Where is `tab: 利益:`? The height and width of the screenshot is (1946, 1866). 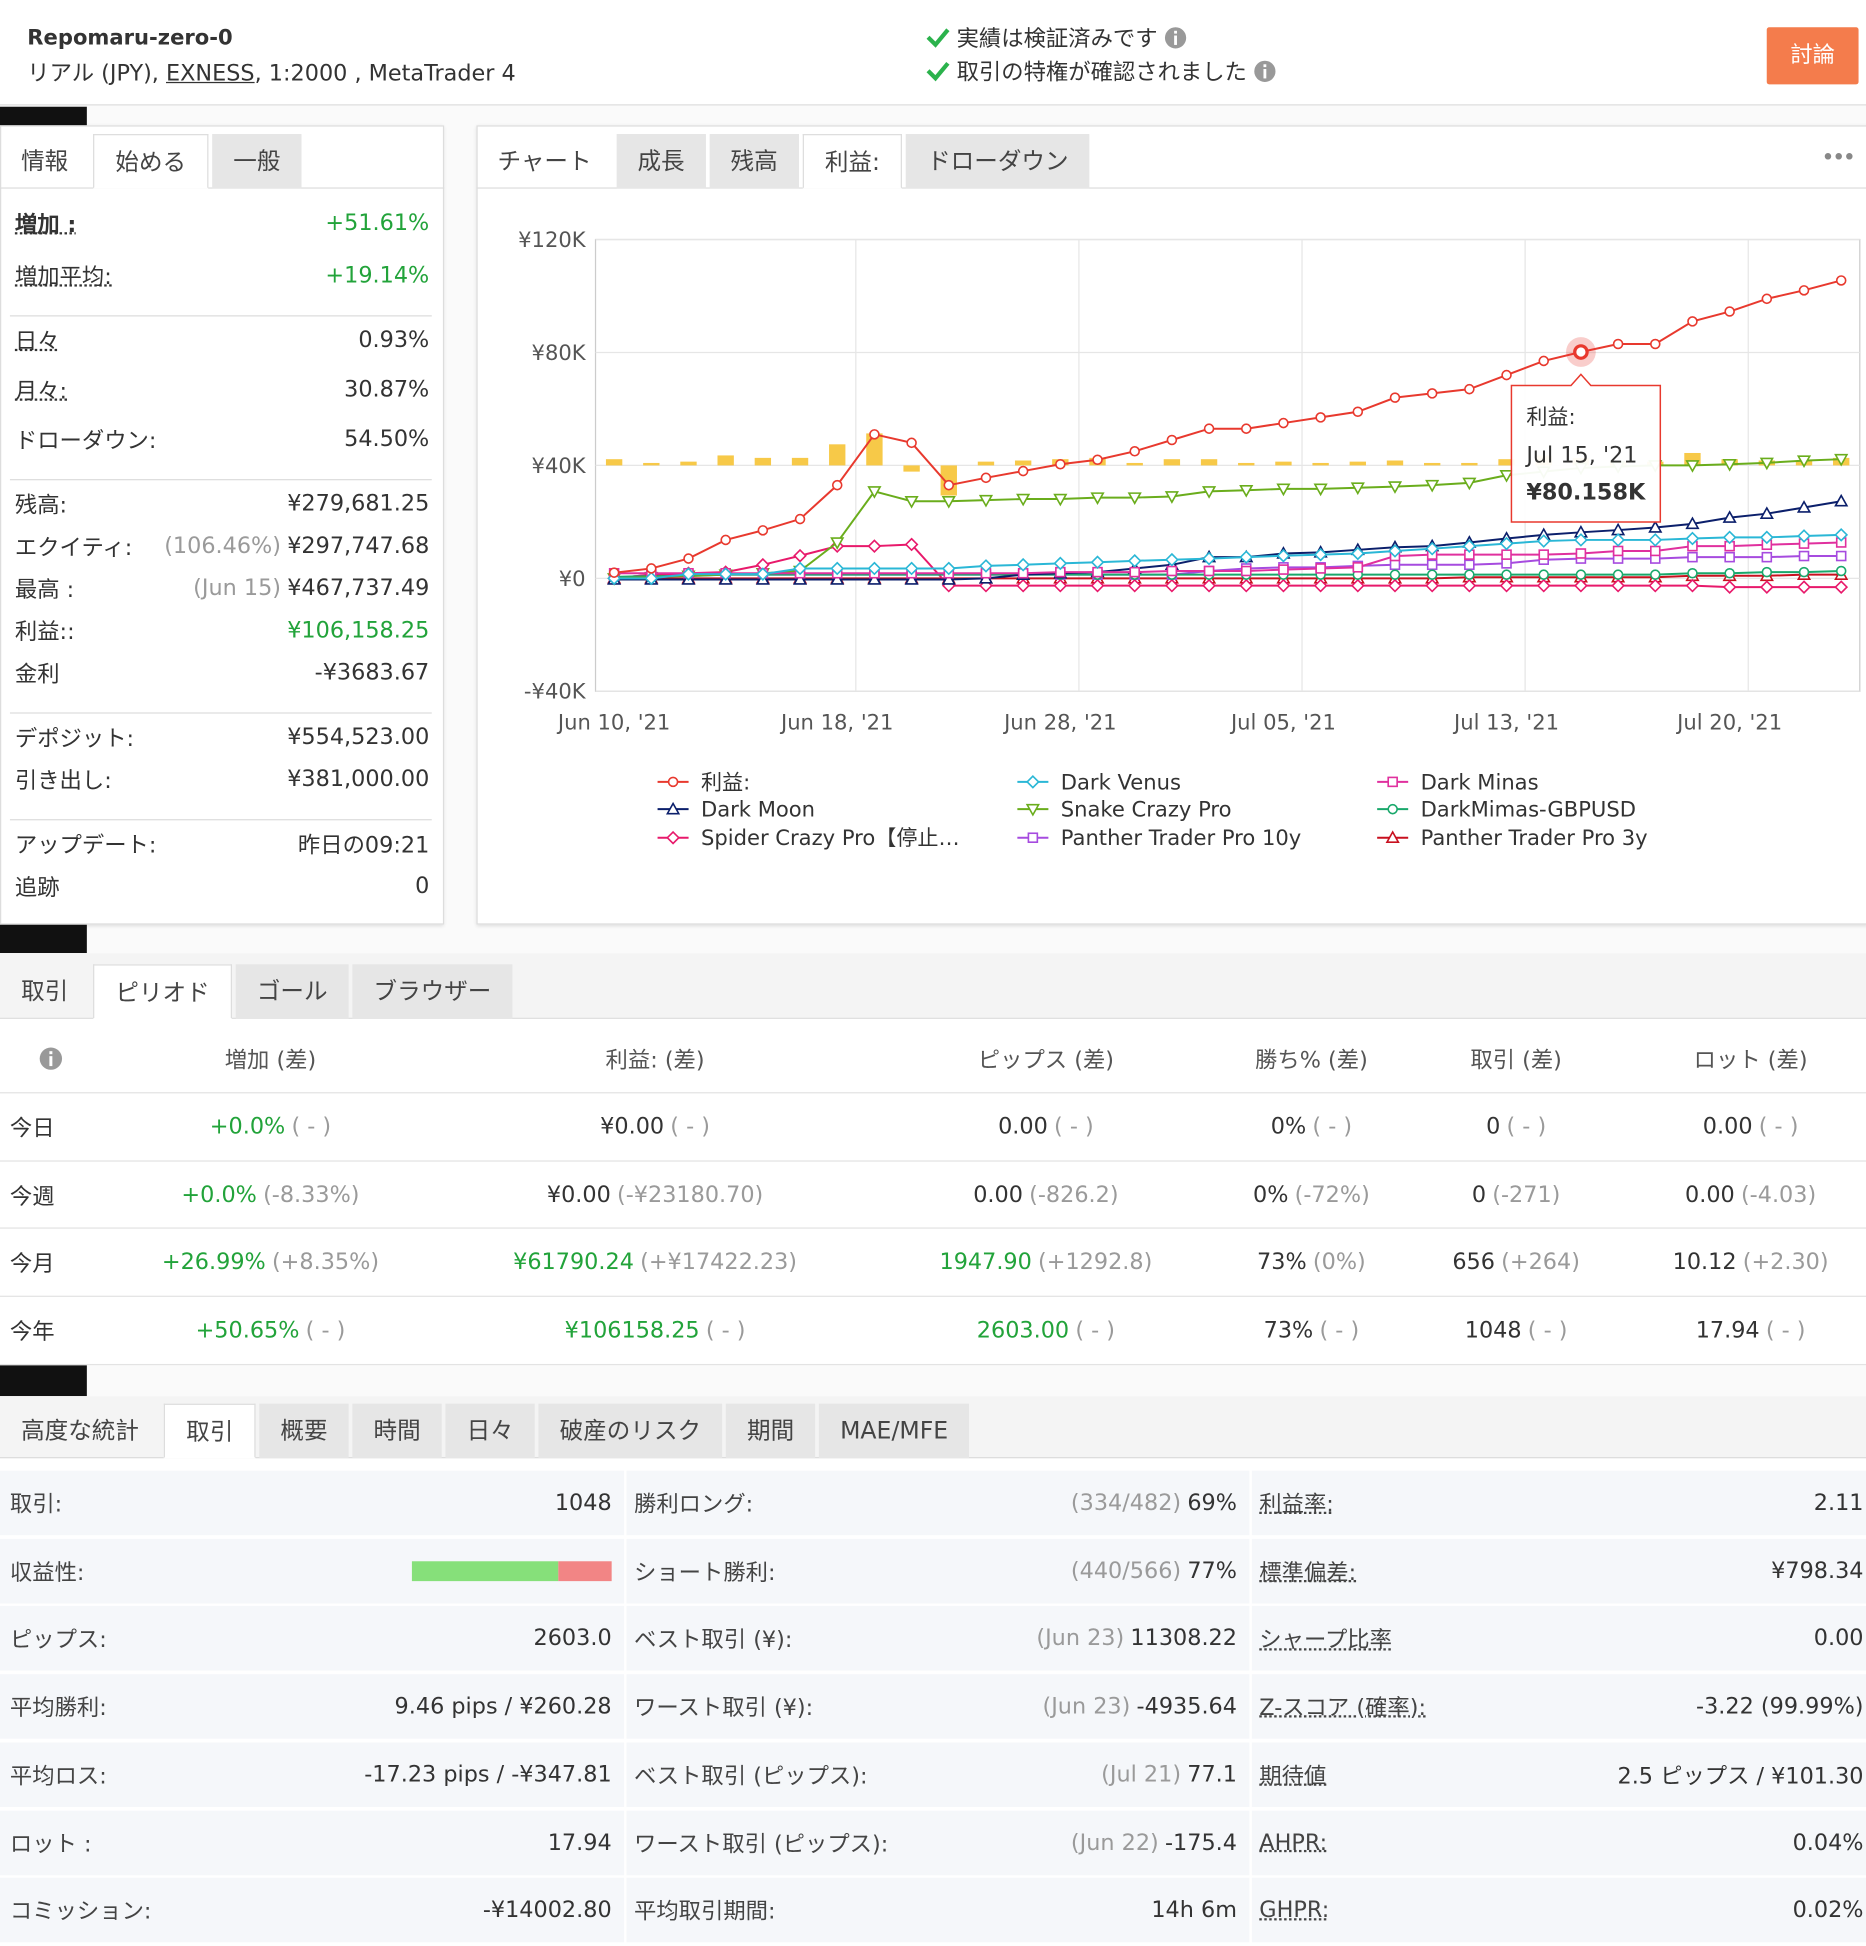 tab: 利益: is located at coordinates (852, 161).